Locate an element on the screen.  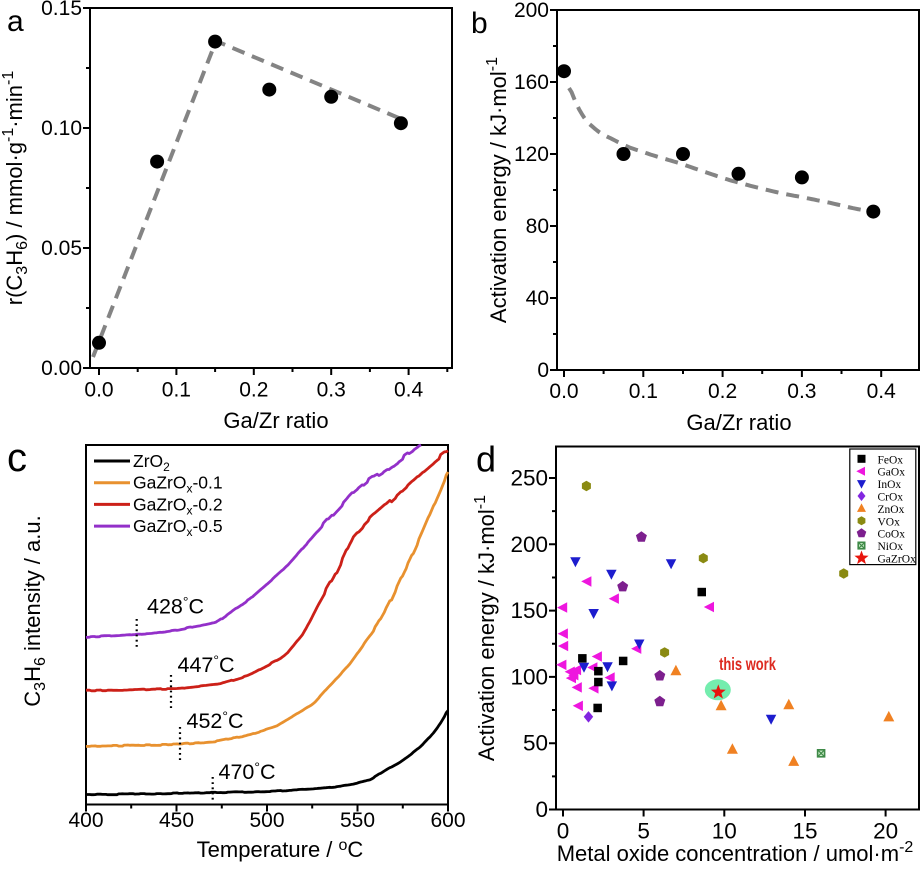
svg-text: r(C3H6) / mmol·g-1·min-1 is located at coordinates (15, 188).